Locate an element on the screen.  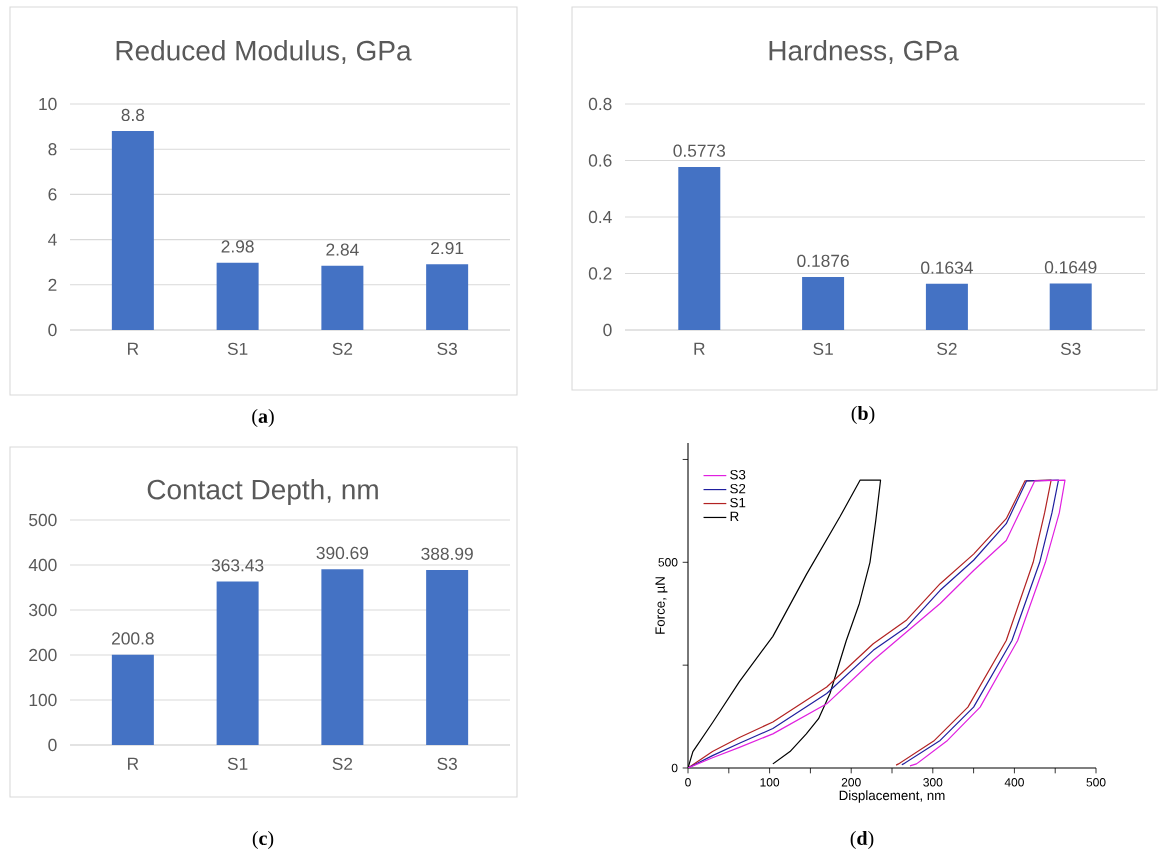
y-tick-label: 200 is located at coordinates (43, 655).